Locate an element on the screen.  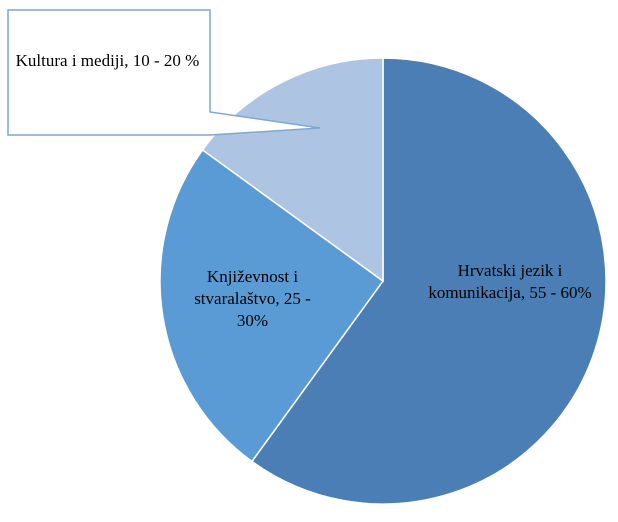
slice-label: Književnost i stvaralaštvo, 25 - 30% is located at coordinates (252, 298).